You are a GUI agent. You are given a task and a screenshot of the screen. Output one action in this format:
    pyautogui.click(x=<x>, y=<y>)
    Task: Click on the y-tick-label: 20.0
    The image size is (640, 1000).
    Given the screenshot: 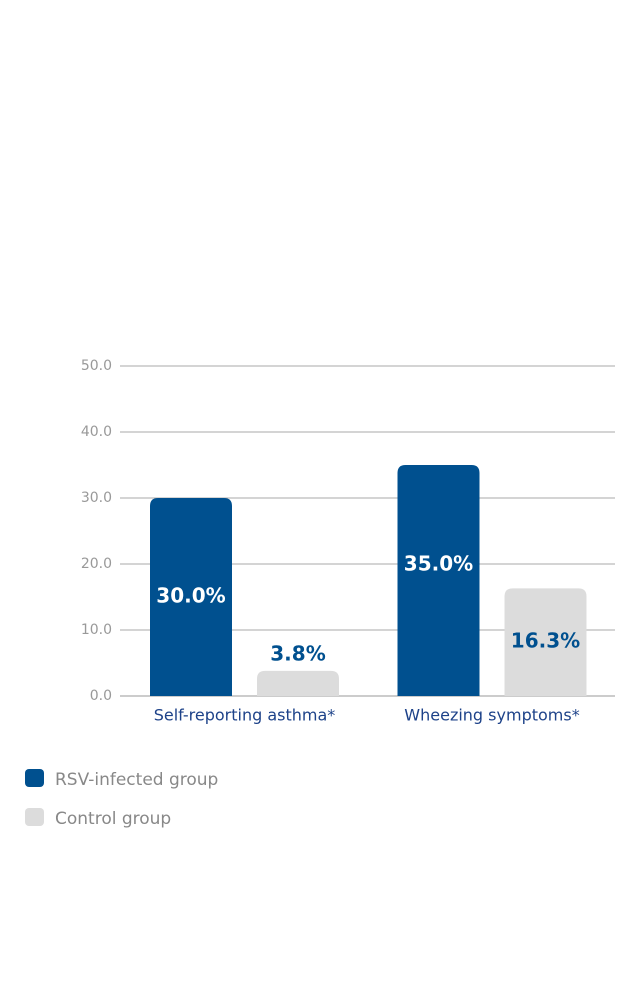 What is the action you would take?
    pyautogui.click(x=96, y=564)
    